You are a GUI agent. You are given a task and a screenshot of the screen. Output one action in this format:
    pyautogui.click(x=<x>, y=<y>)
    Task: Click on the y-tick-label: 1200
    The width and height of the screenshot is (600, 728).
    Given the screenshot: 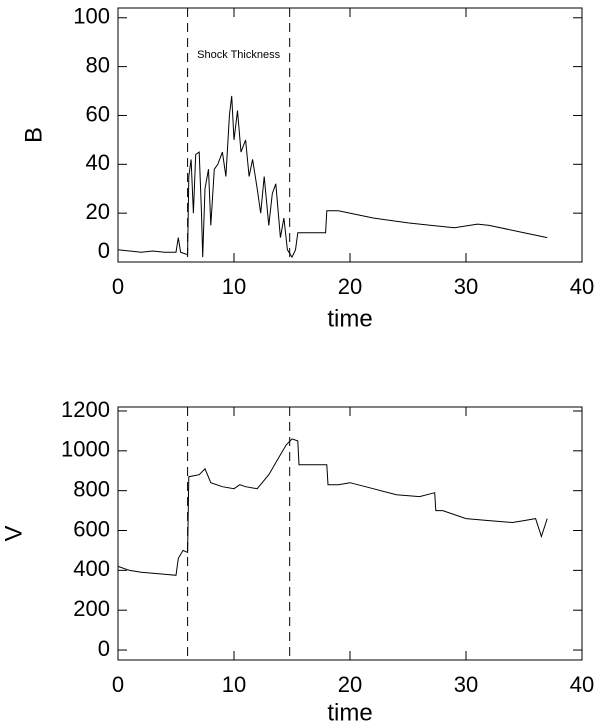 What is the action you would take?
    pyautogui.click(x=85, y=409)
    